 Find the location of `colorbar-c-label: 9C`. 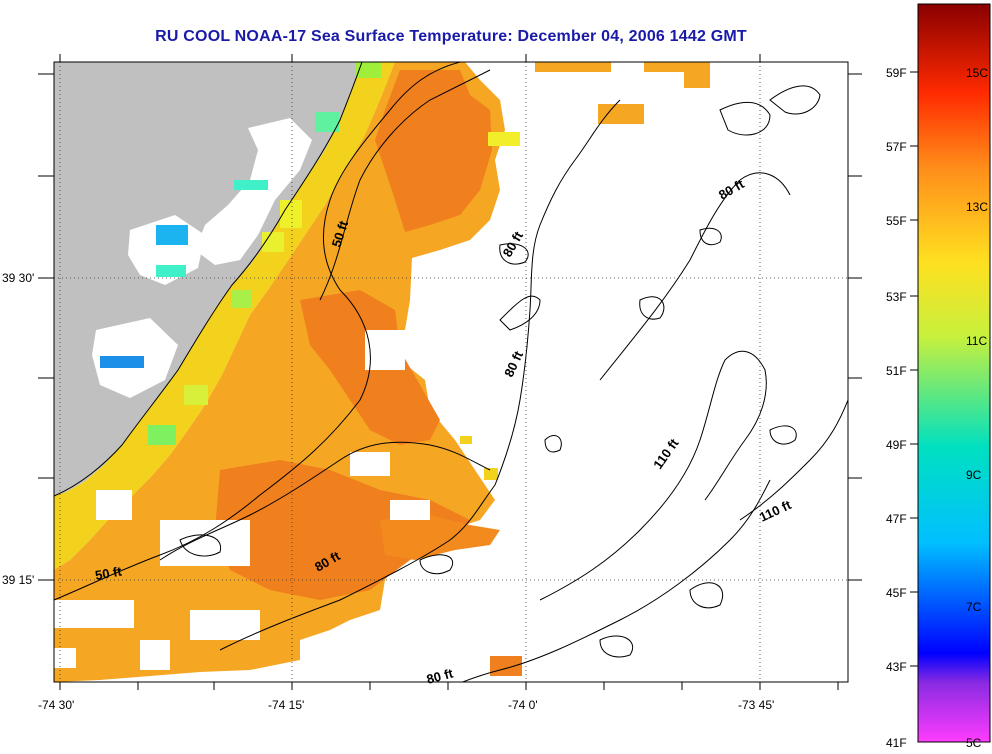

colorbar-c-label: 9C is located at coordinates (974, 475).